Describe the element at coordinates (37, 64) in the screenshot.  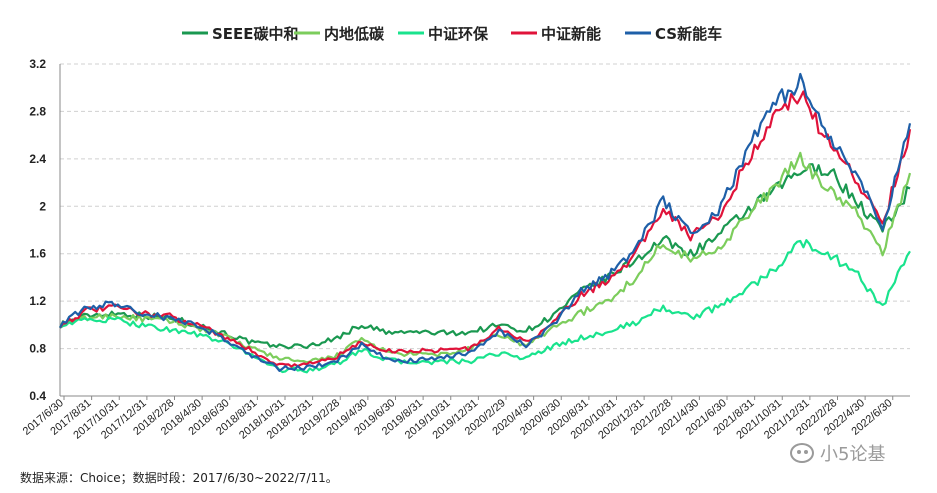
I see `y-tick-label: 3.2` at that location.